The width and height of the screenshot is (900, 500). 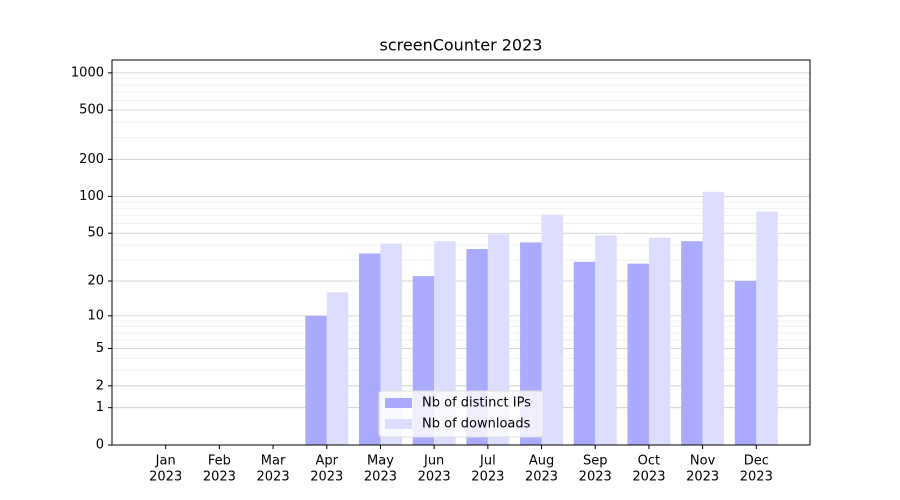 I want to click on y-tick-label: 10, so click(x=95, y=315).